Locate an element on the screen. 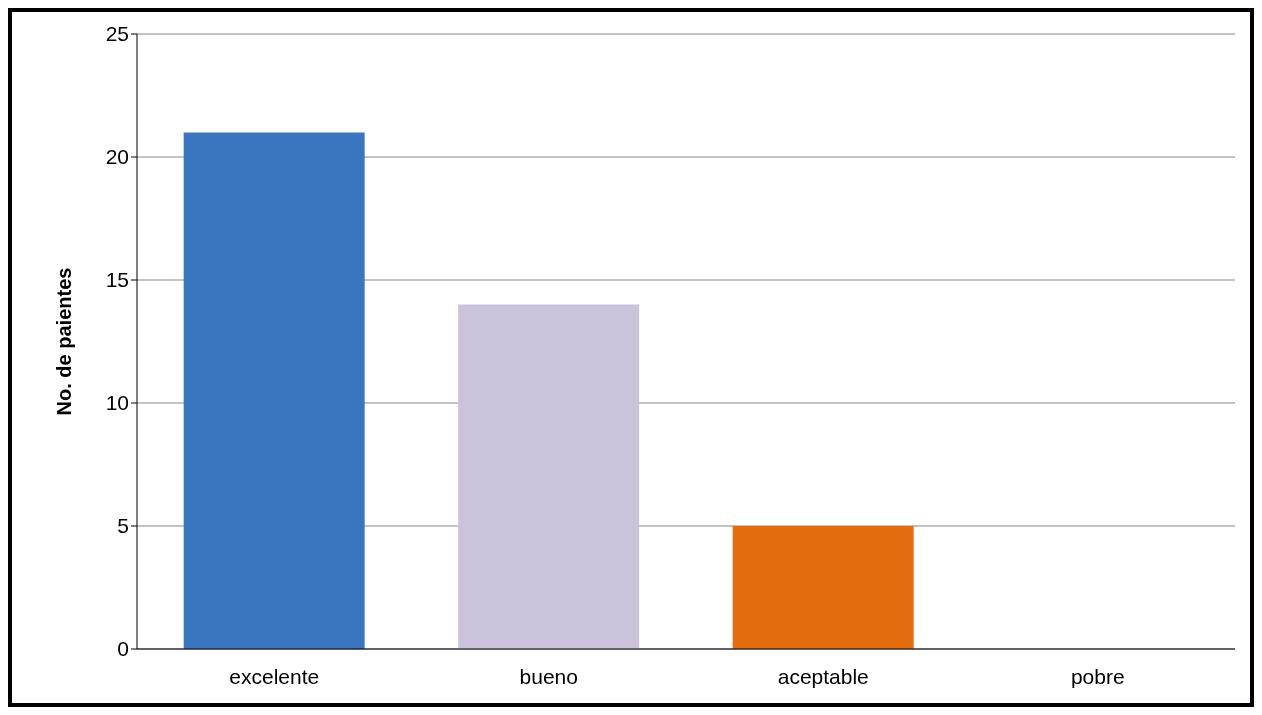  y-tick-label: 15 is located at coordinates (117, 280).